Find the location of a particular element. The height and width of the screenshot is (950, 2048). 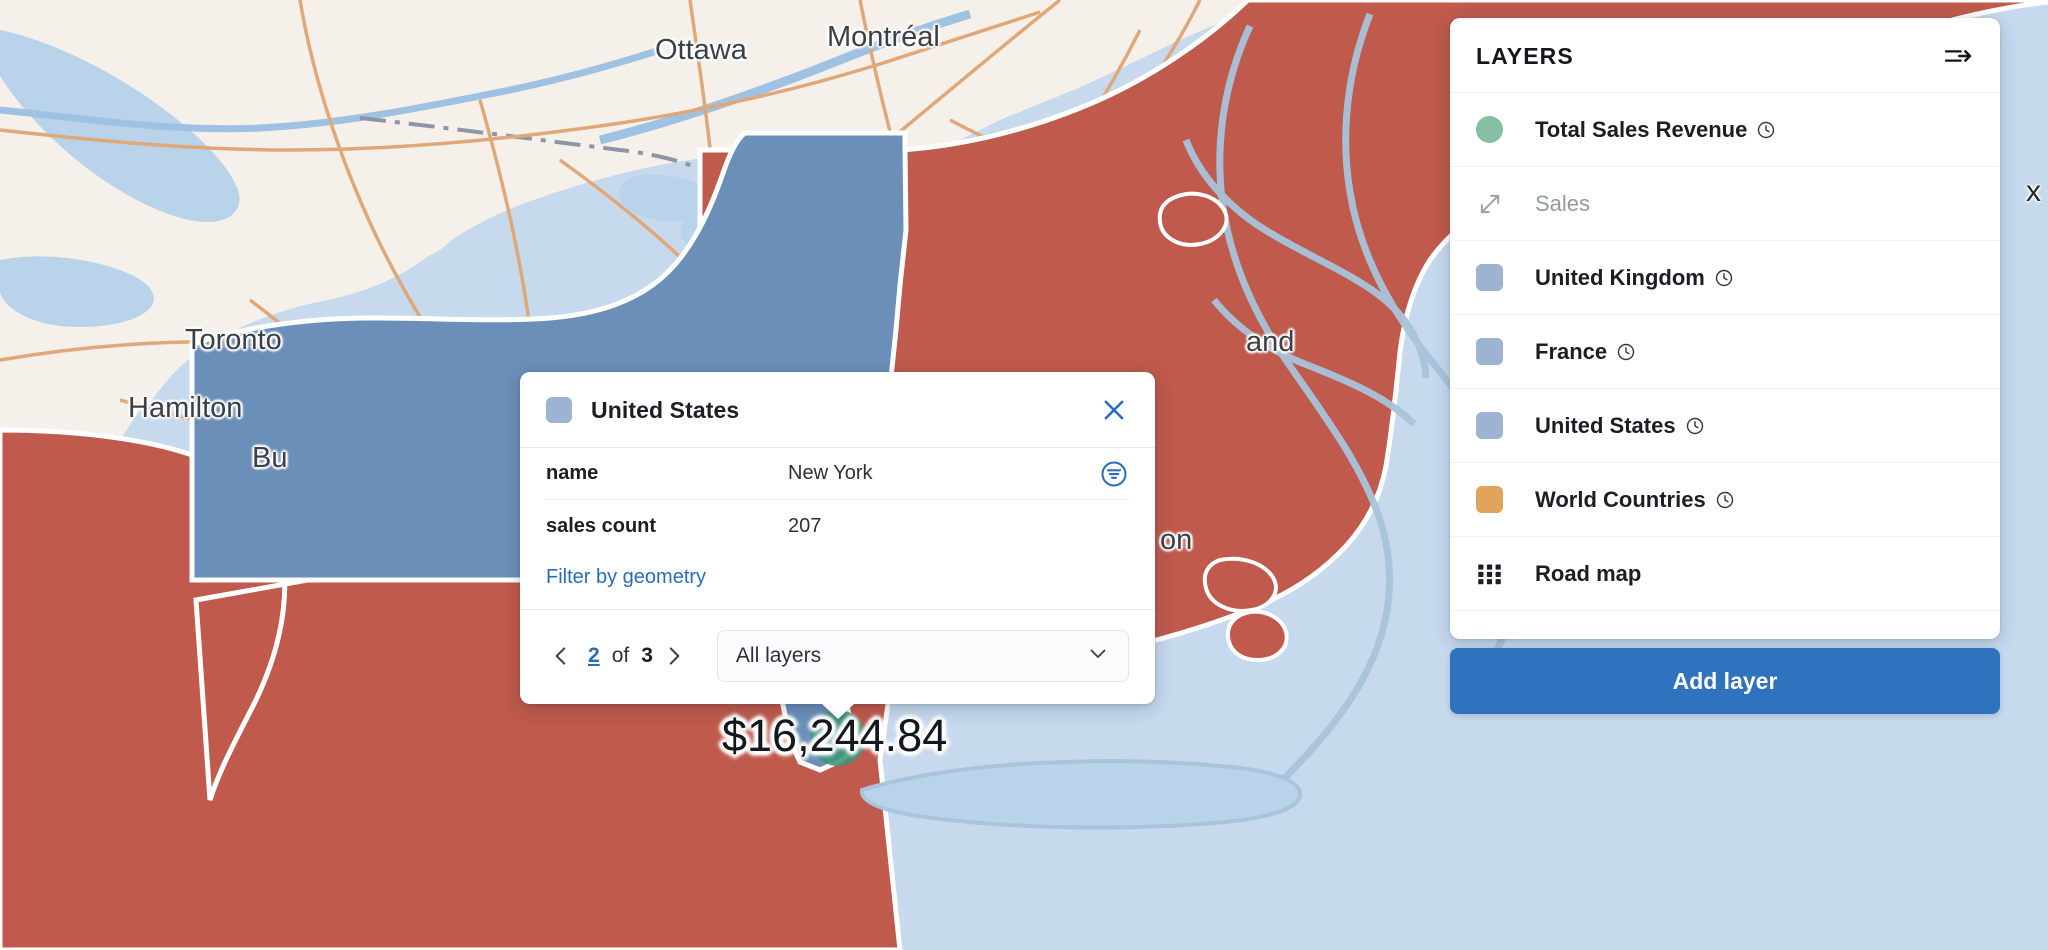

filter-icon is located at coordinates (1114, 474).